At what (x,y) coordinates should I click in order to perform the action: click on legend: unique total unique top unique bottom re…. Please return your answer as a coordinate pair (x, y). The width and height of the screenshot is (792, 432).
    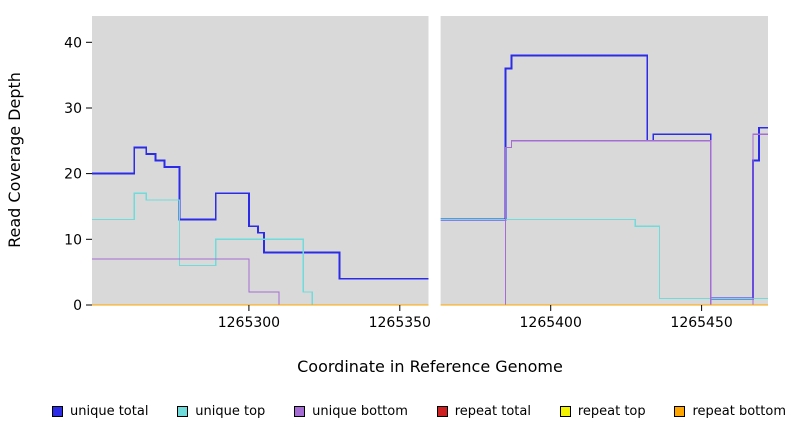
    Looking at the image, I should click on (396, 411).